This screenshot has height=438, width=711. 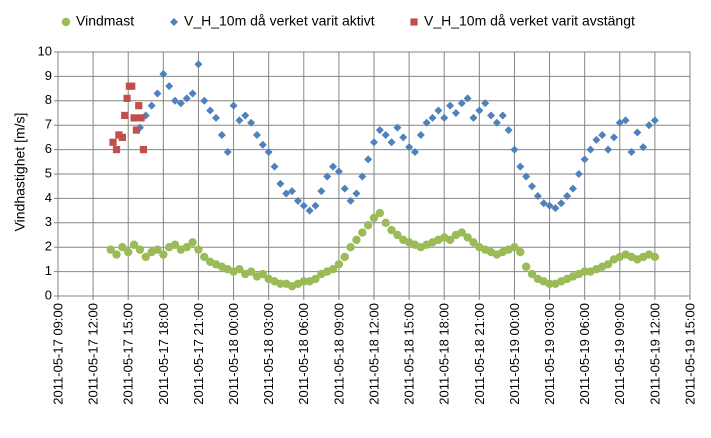 I want to click on legend-label-1: Vindmast, so click(x=105, y=21).